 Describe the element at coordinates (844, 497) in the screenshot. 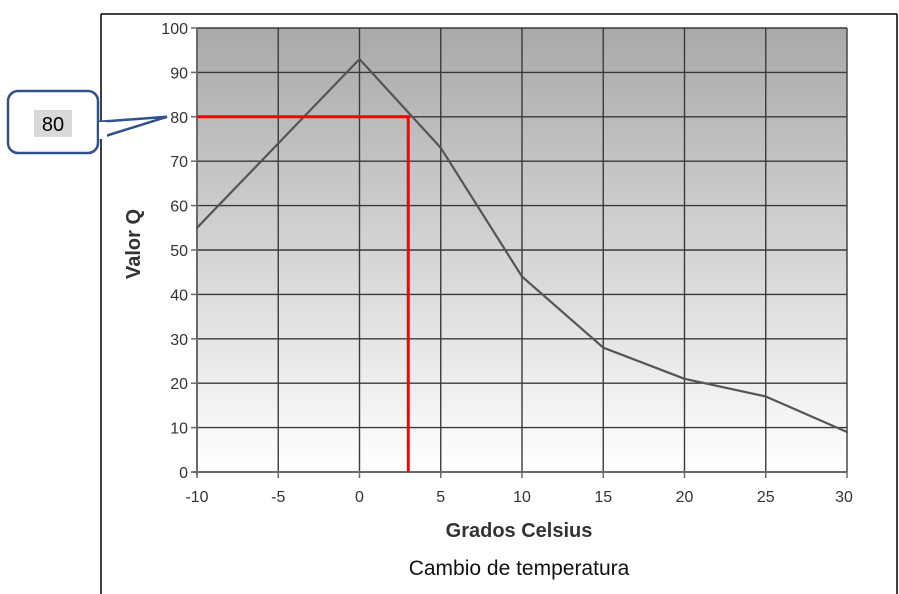

I see `x-tick-label: 30` at that location.